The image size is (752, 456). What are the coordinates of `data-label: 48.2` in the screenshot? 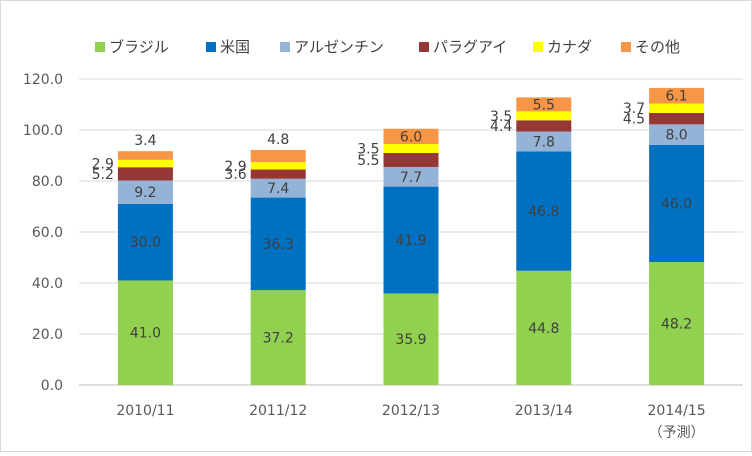 It's located at (676, 325).